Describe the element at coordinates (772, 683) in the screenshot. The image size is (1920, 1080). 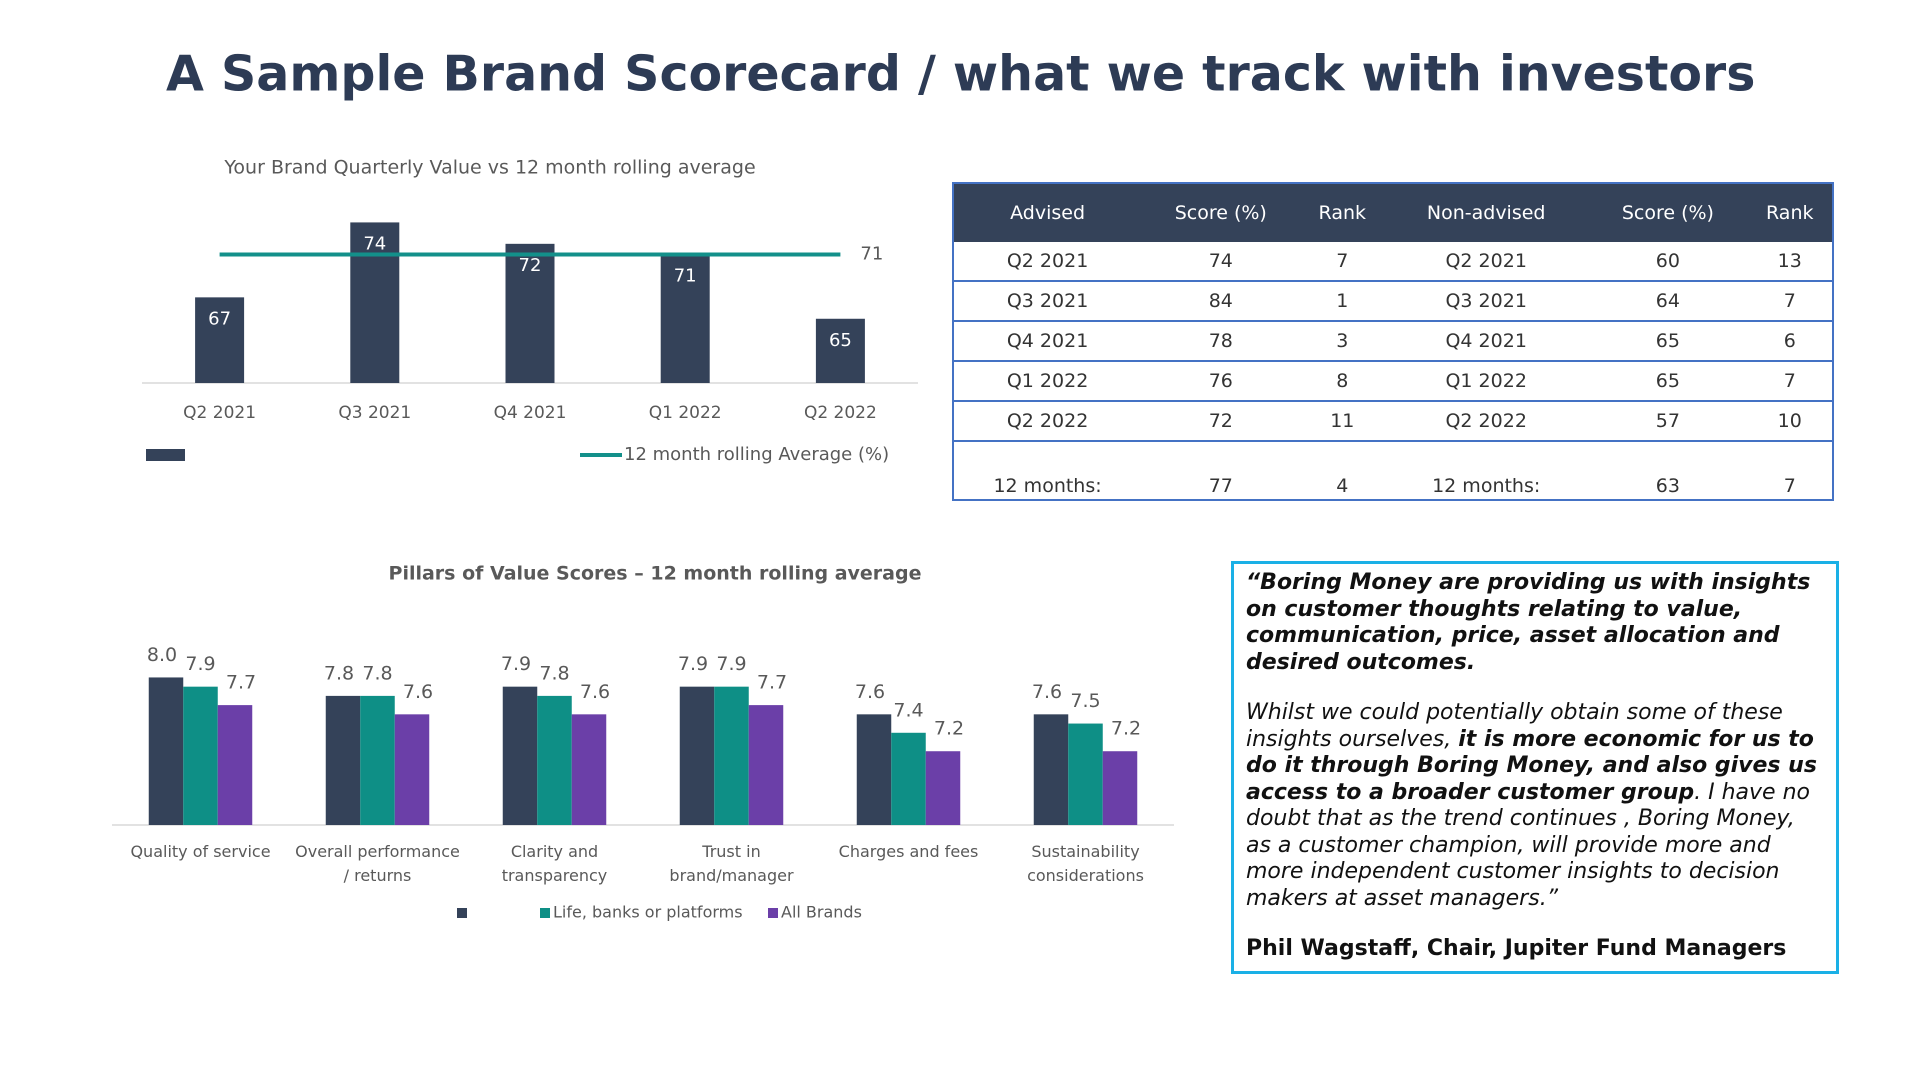
I see `data-label: 7.7` at that location.